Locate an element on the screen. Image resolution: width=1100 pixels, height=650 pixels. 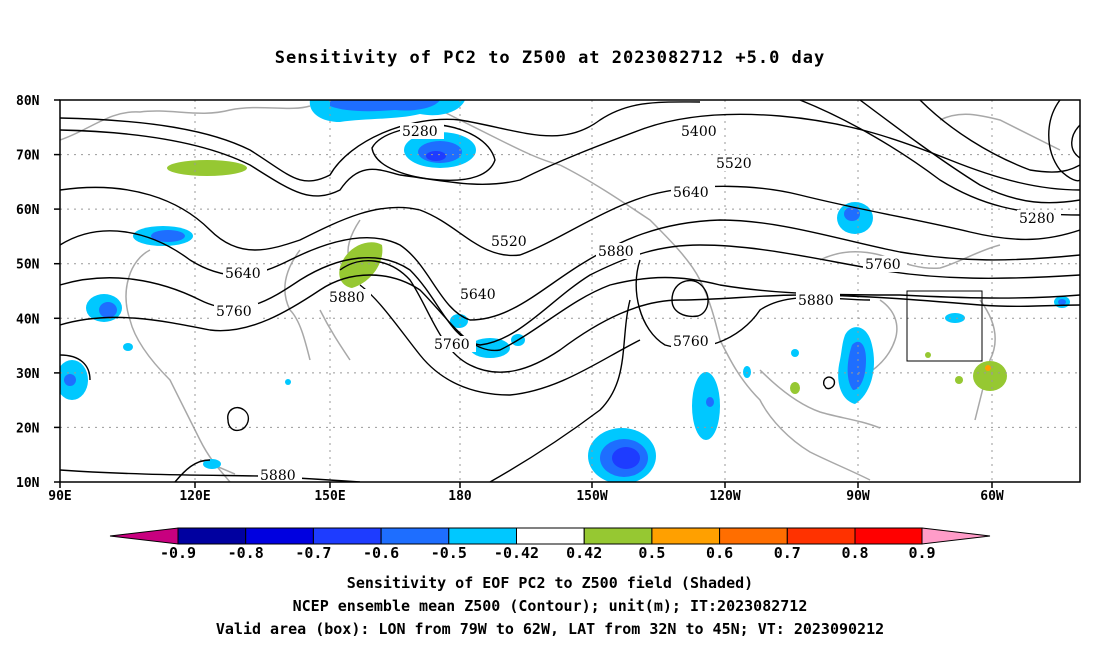
valid-area-box is located at coordinates (944, 326).